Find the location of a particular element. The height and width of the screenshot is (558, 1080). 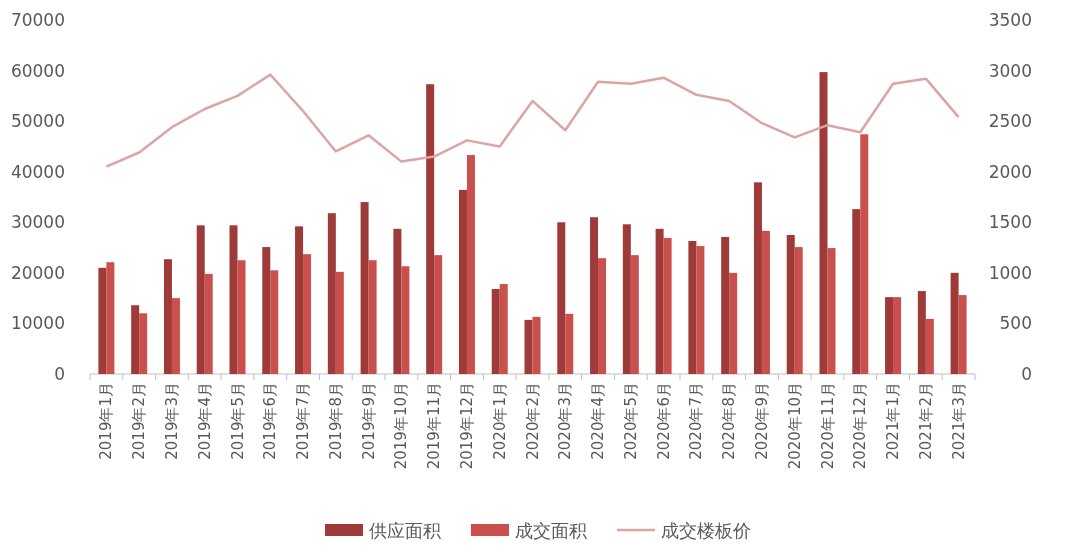

y-tick-label: 30000 is located at coordinates (37, 222).